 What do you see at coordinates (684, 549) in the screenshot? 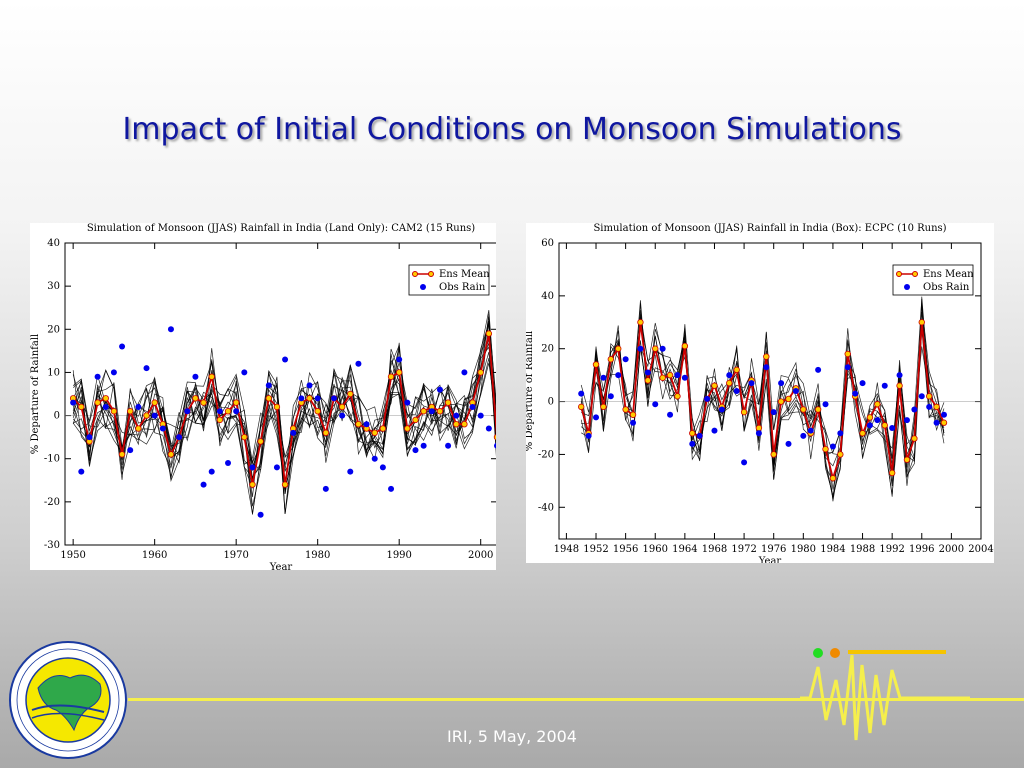
I see `chart-1-xtick-label: 1964` at bounding box center [684, 549].